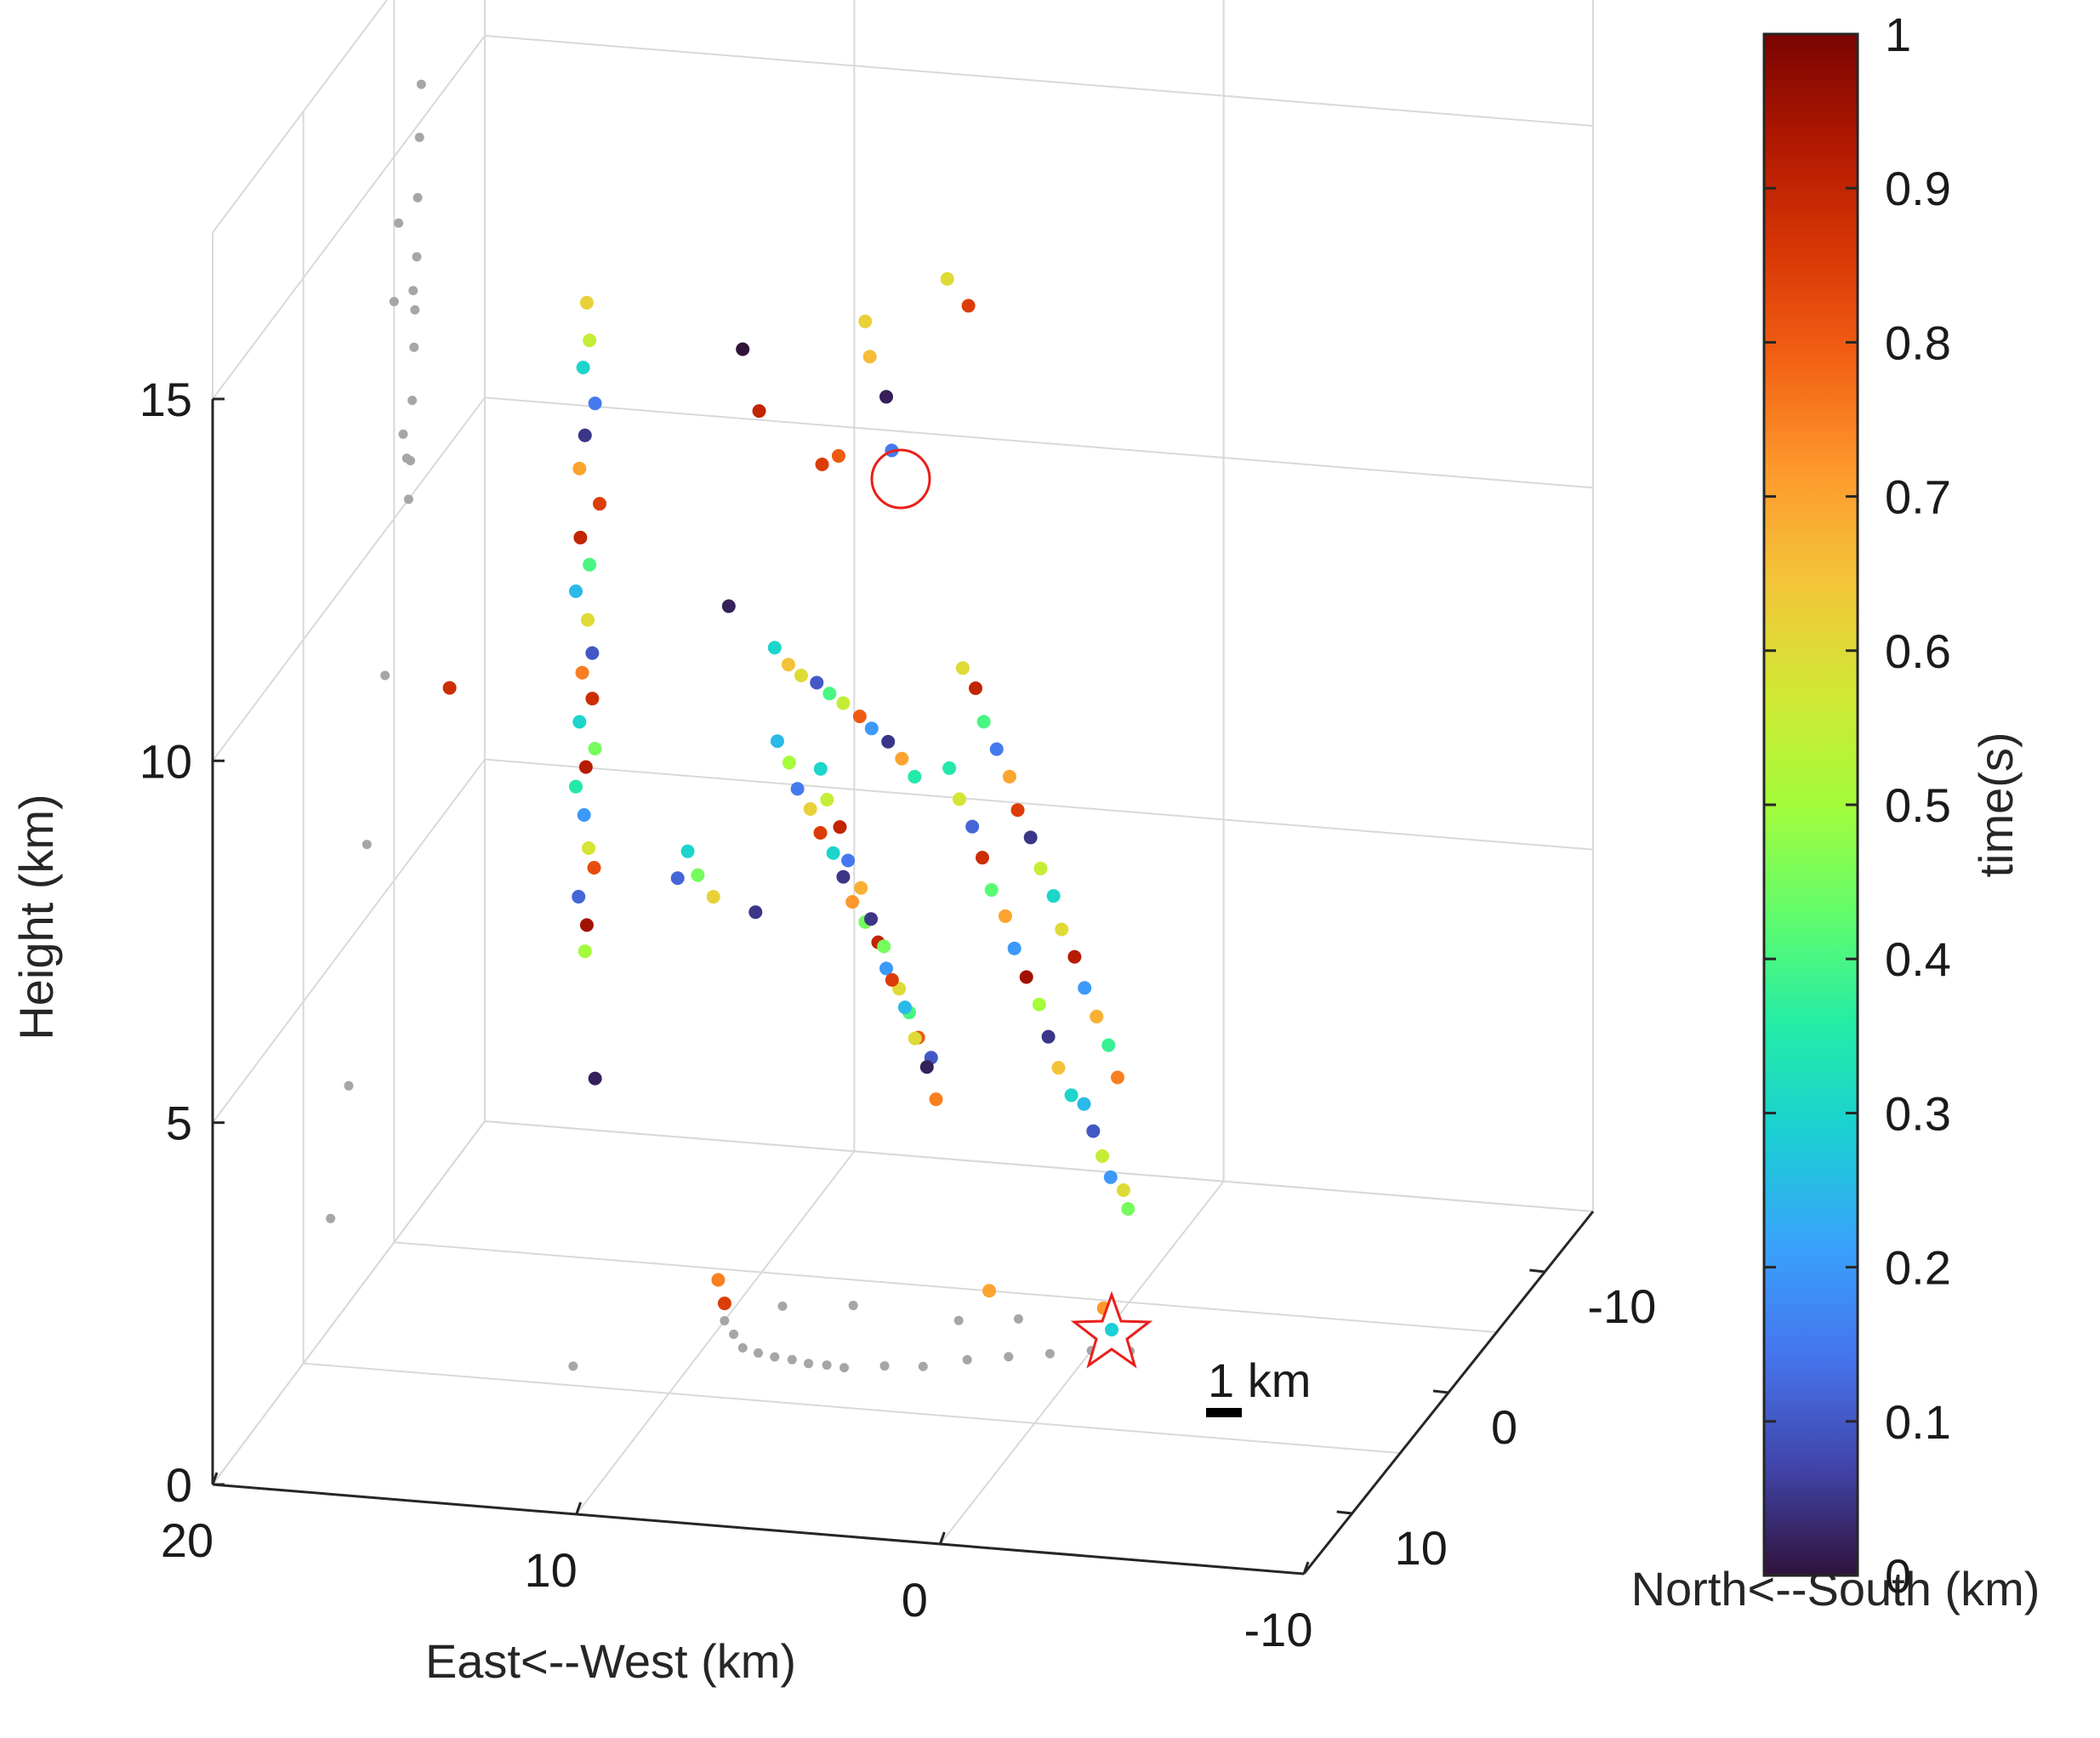 Image resolution: width=2100 pixels, height=1738 pixels. I want to click on annotations: 1 km, so click(1090, 932).